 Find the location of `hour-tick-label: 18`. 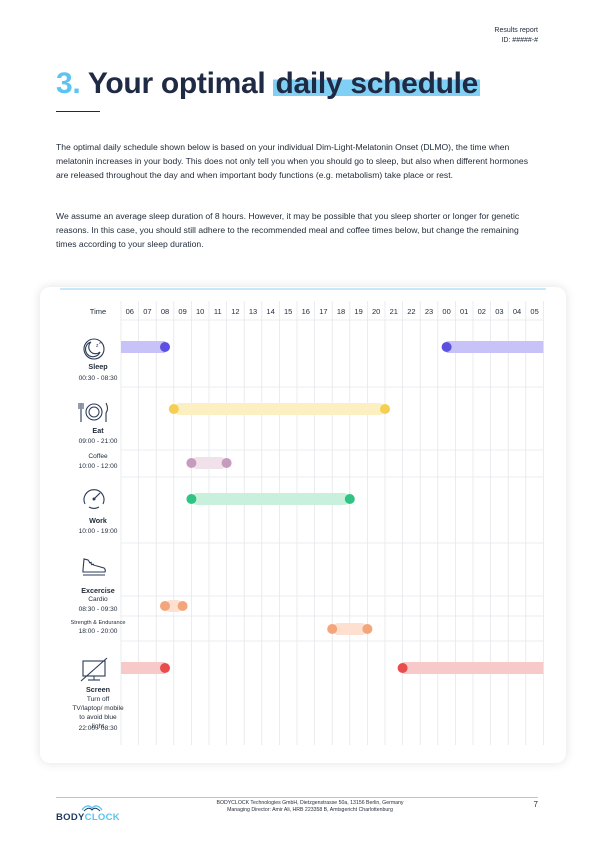

hour-tick-label: 18 is located at coordinates (341, 311).